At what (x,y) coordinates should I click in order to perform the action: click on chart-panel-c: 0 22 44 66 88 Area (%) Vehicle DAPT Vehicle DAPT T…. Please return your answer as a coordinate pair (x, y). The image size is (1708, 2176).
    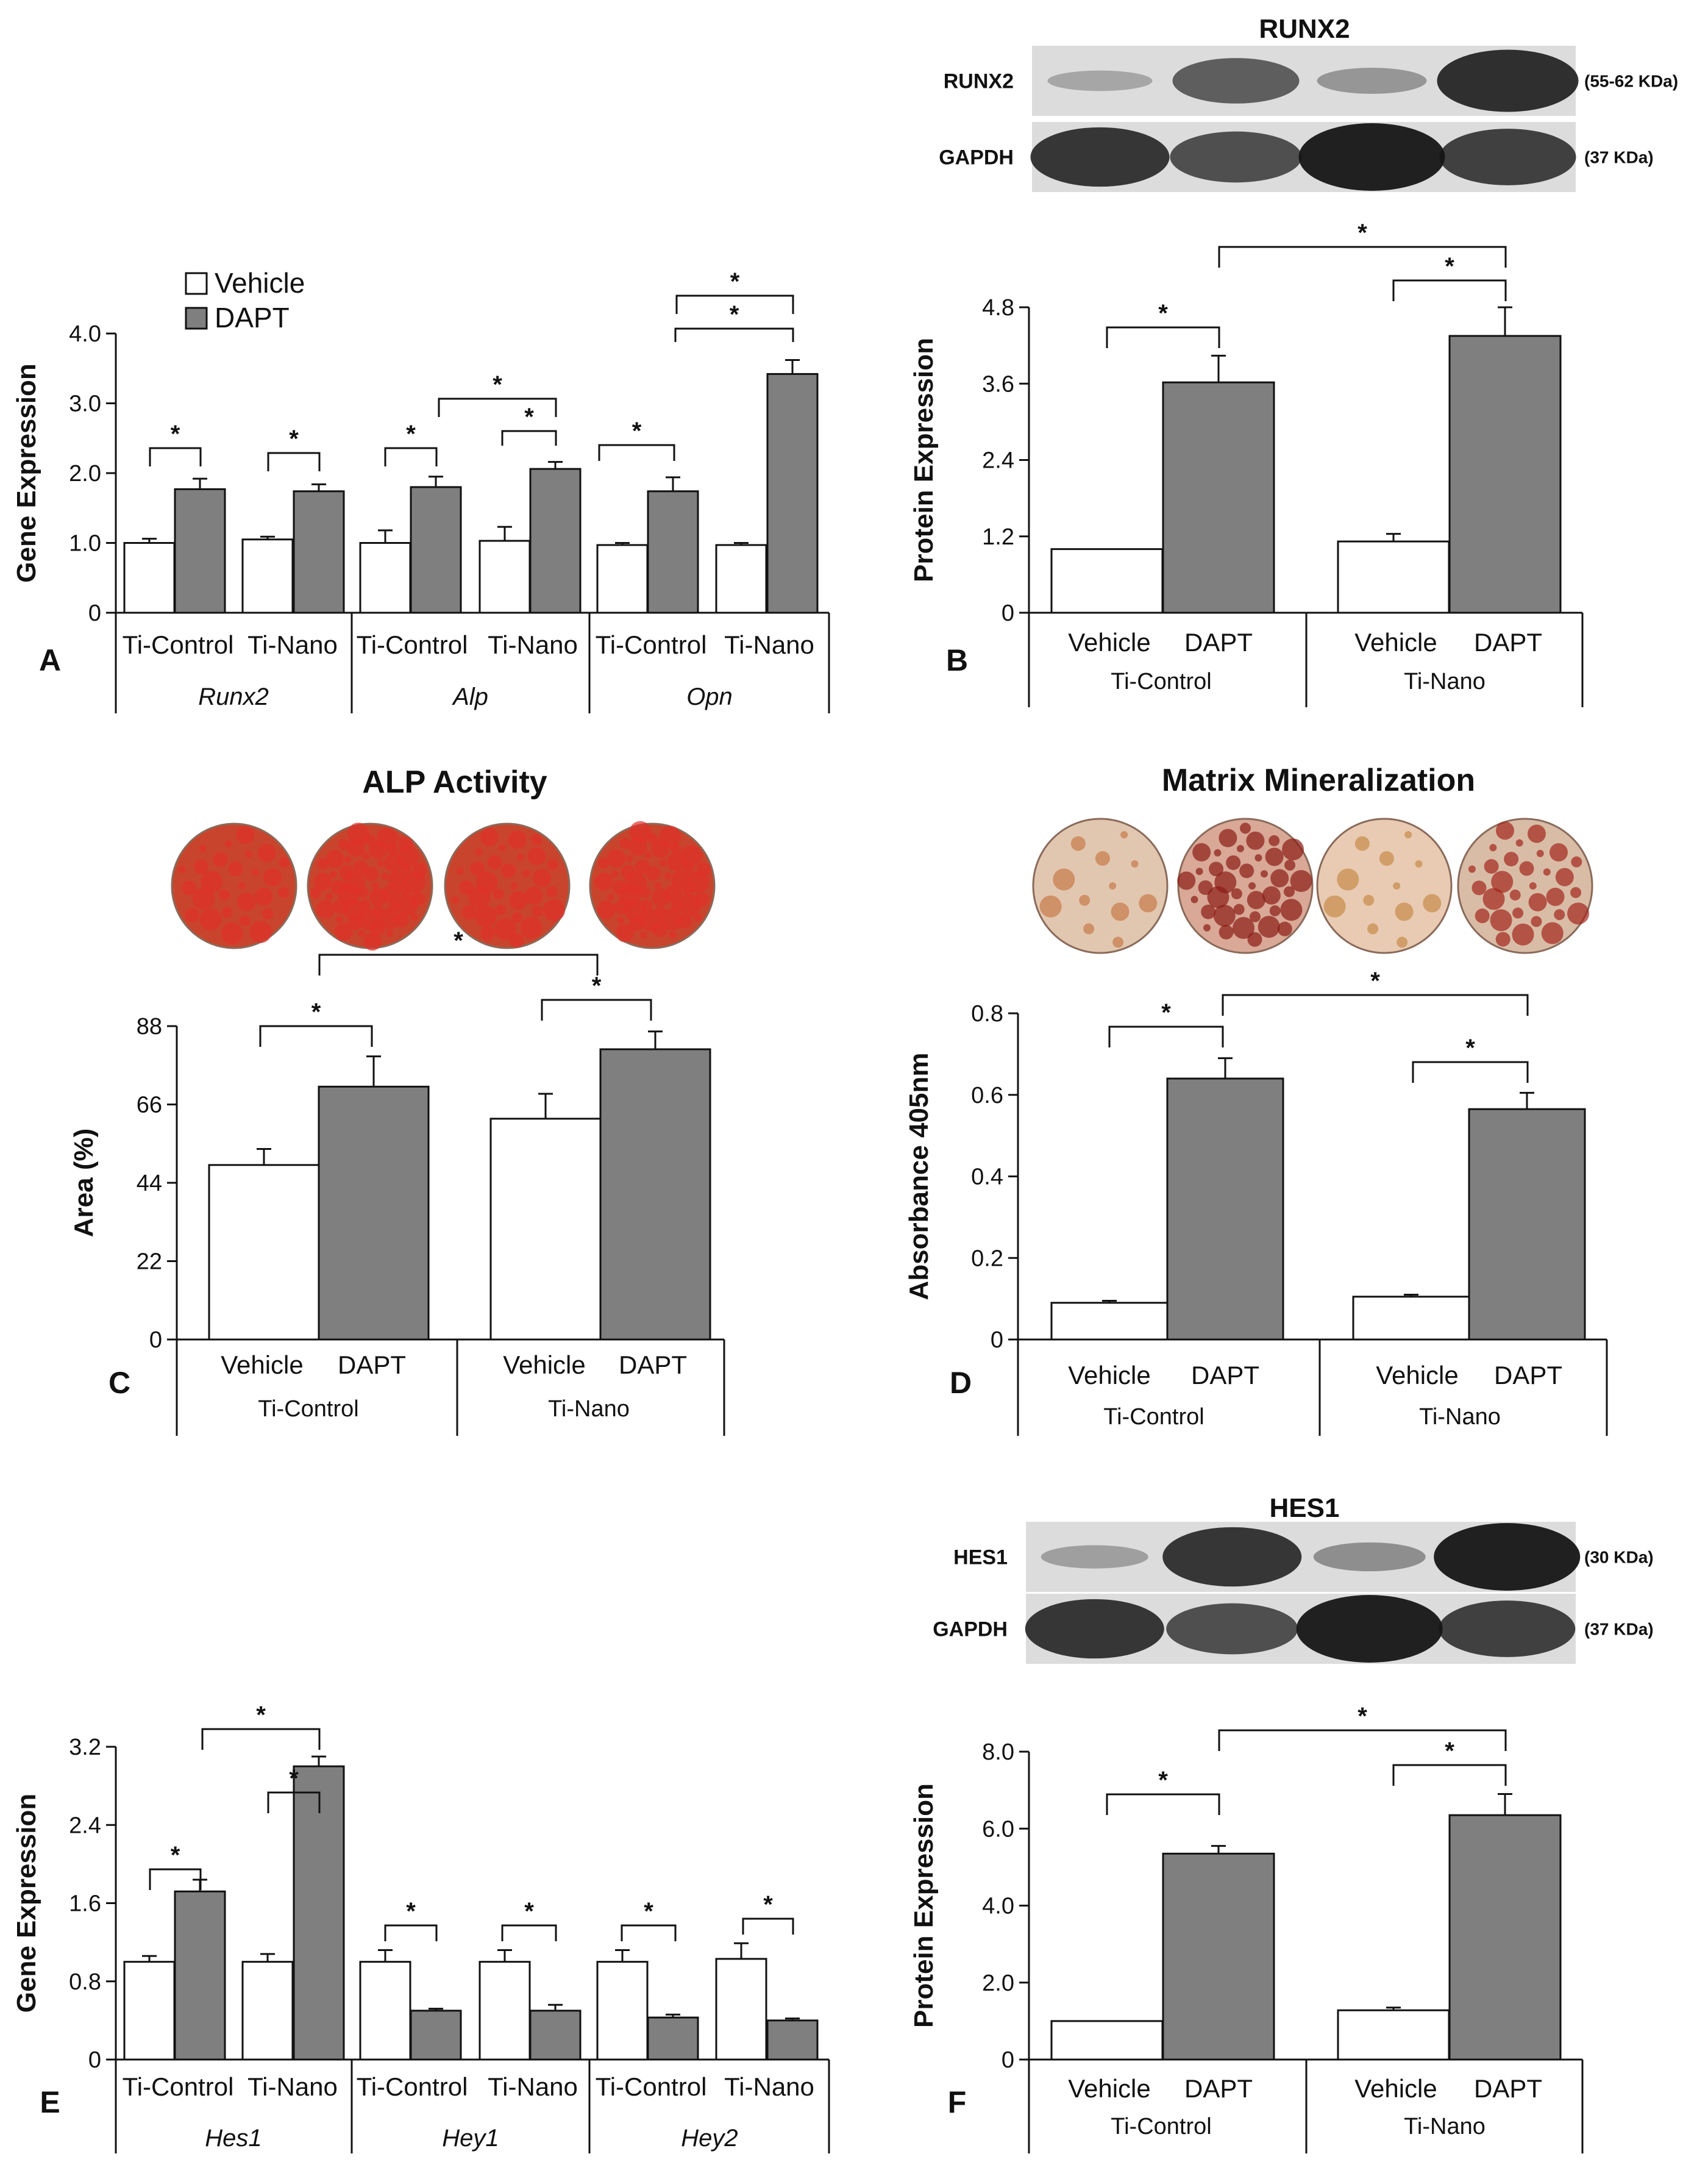
    Looking at the image, I should click on (397, 1100).